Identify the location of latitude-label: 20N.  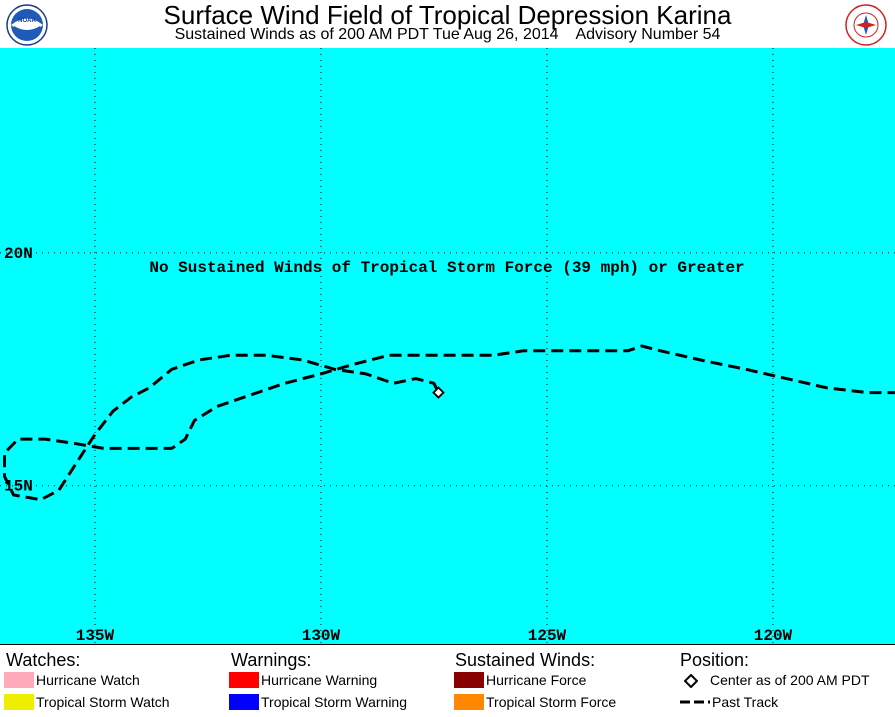
(18, 254).